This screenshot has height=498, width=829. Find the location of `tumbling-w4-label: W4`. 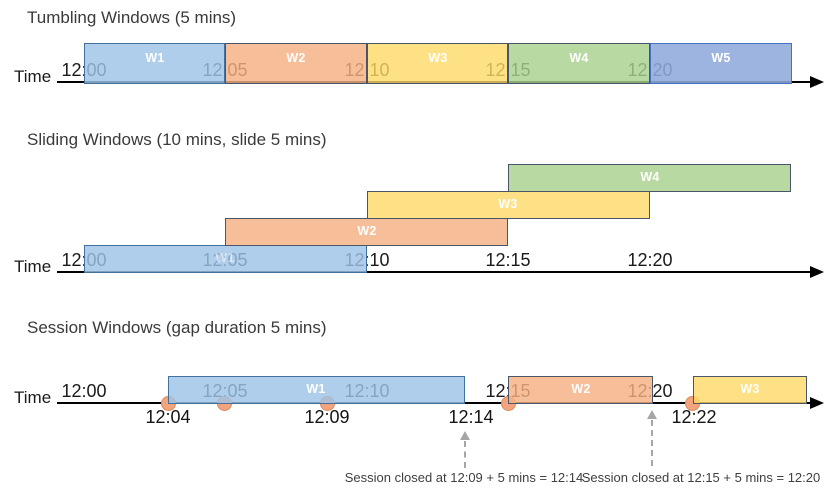

tumbling-w4-label: W4 is located at coordinates (579, 58).